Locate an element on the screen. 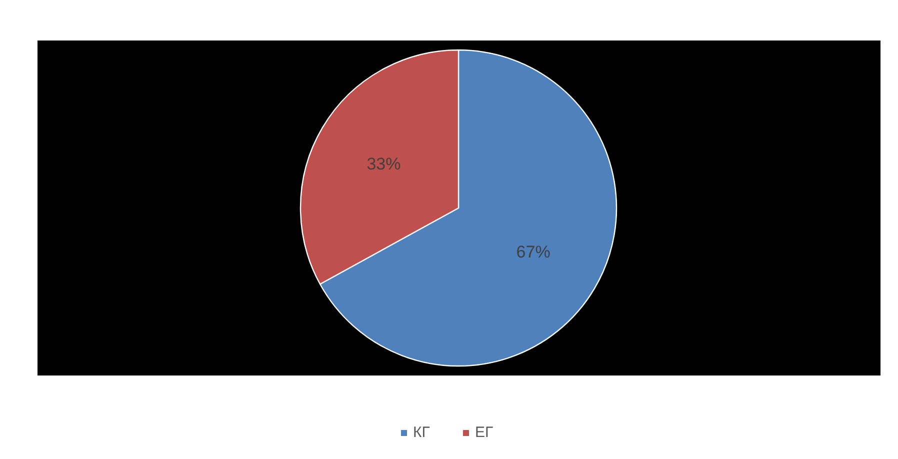 This screenshot has width=898, height=459. legend-label: КГ is located at coordinates (422, 432).